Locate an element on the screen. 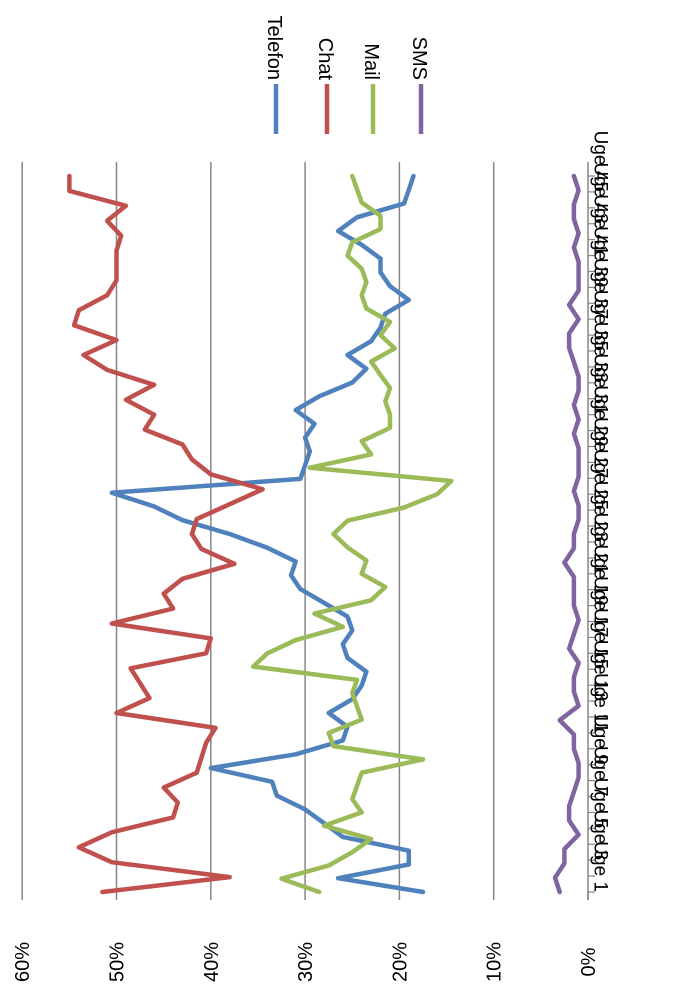 Image resolution: width=682 pixels, height=987 pixels. x-tick-label: Uge 3 is located at coordinates (600, 834).